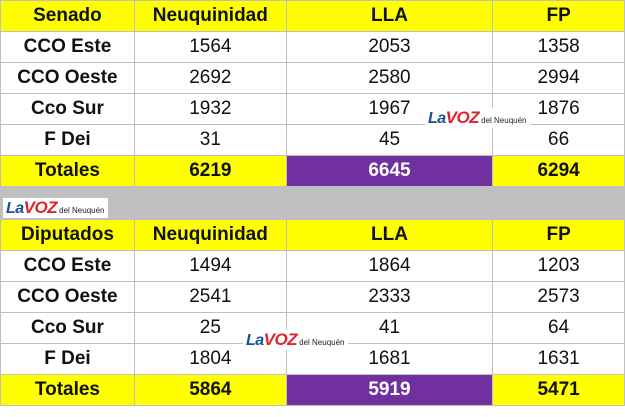  Describe the element at coordinates (389, 47) in the screenshot. I see `table-cell: 2053` at that location.